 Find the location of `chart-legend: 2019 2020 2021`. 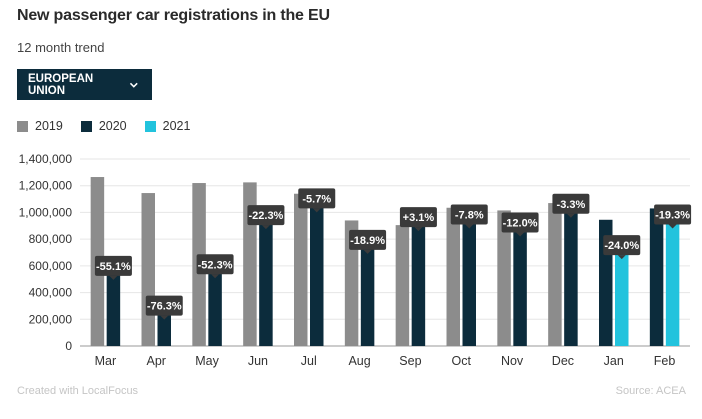

chart-legend: 2019 2020 2021 is located at coordinates (112, 126).